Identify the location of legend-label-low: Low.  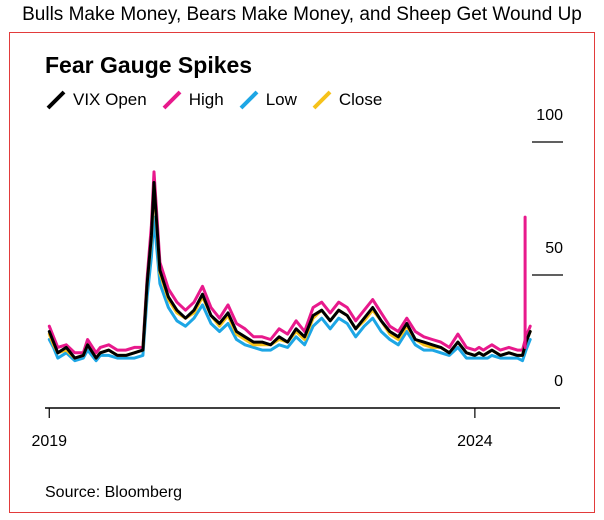
(281, 99).